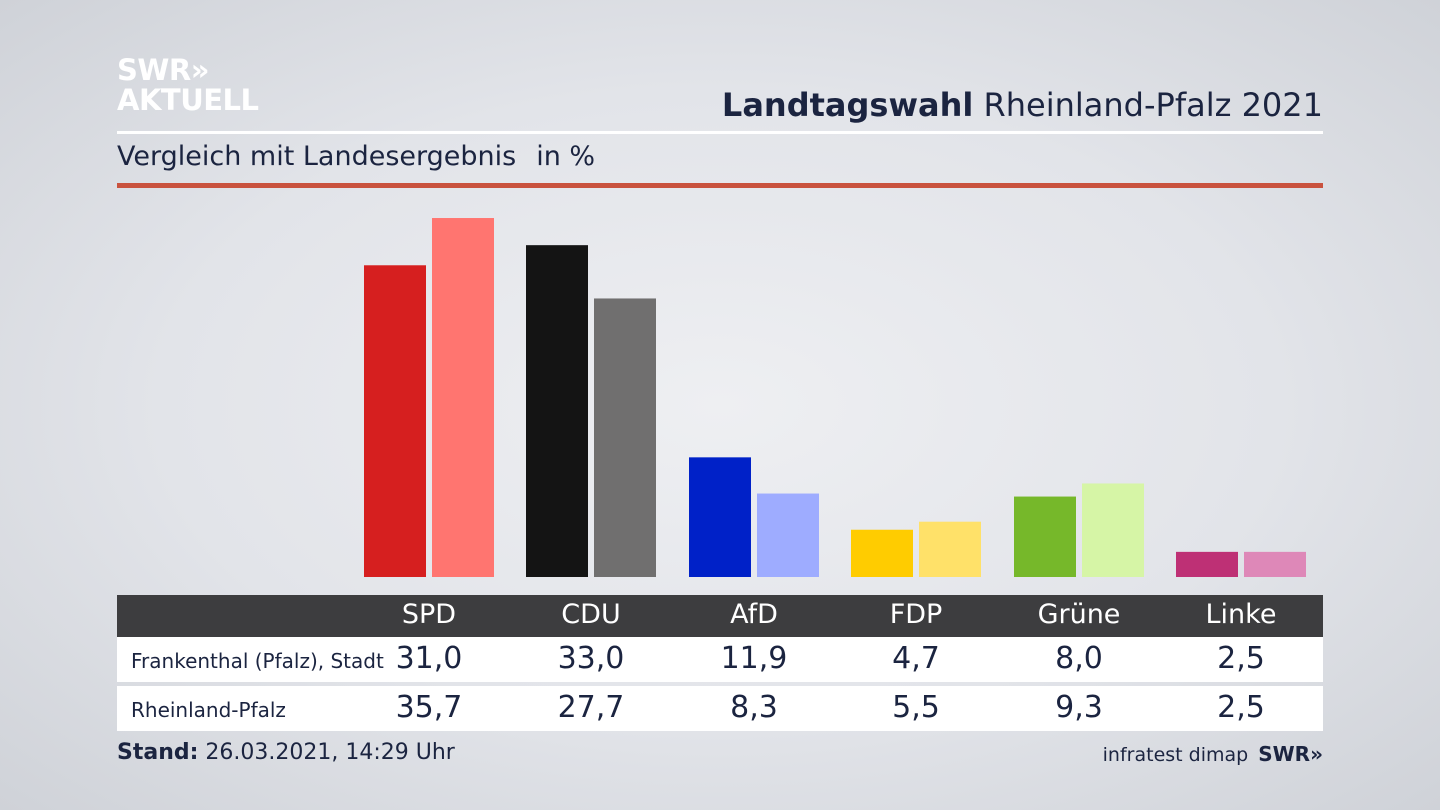 This screenshot has width=1440, height=810. What do you see at coordinates (754, 614) in the screenshot?
I see `header-afd: AfD` at bounding box center [754, 614].